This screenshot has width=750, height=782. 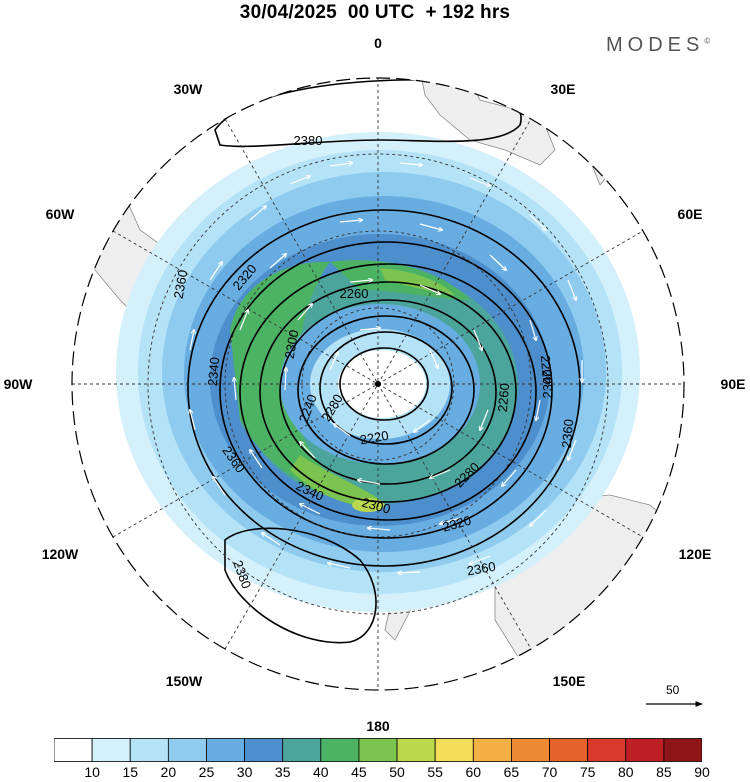 I want to click on colorbar-tick-label: 60, so click(x=473, y=772).